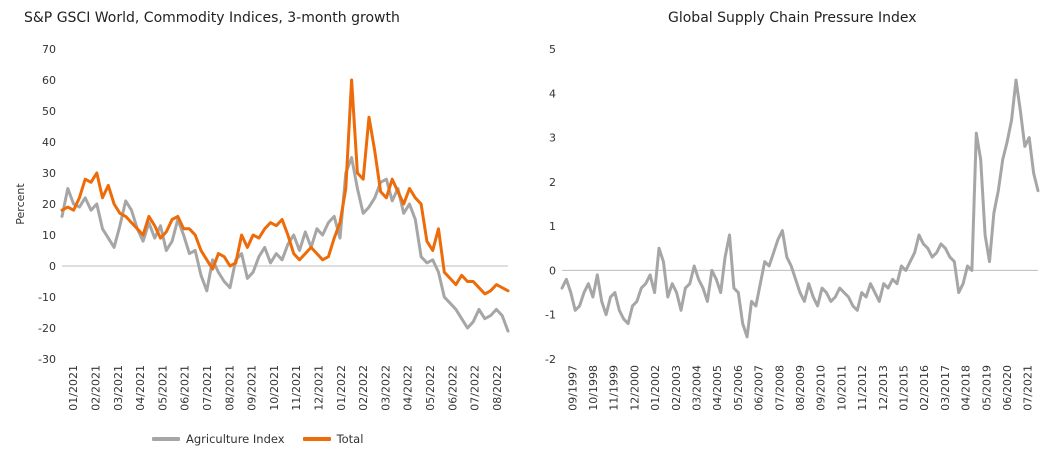 The image size is (1054, 459). Describe the element at coordinates (552, 49) in the screenshot. I see `y-tick-label: 5` at that location.